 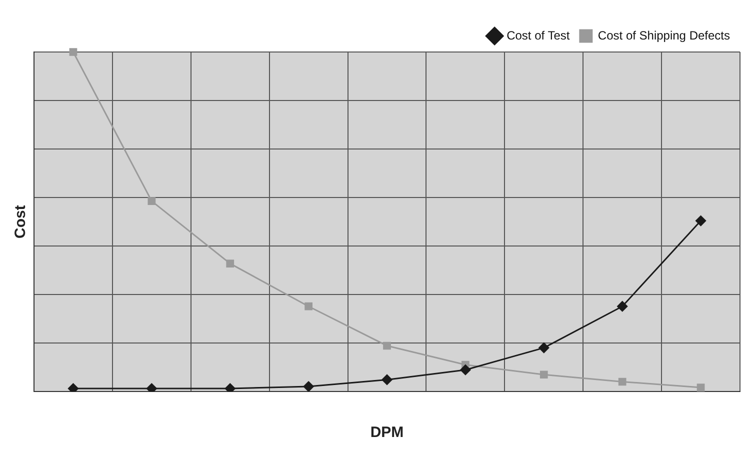 What do you see at coordinates (538, 35) in the screenshot?
I see `legend-label: Cost of Test` at bounding box center [538, 35].